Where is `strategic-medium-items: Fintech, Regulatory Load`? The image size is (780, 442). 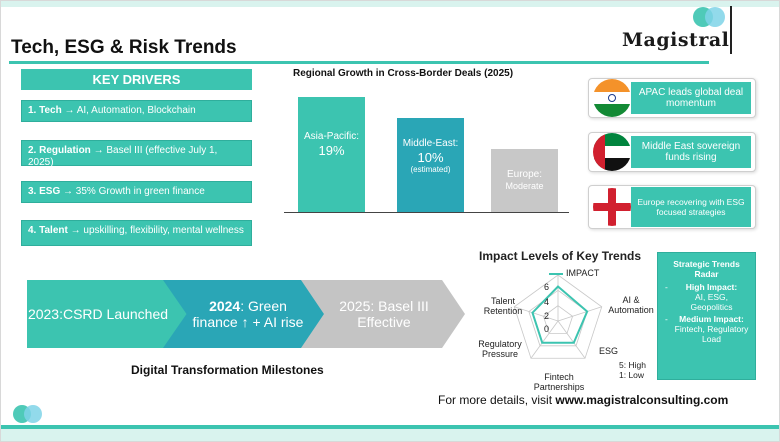
strategic-medium-items: Fintech, Regulatory Load is located at coordinates (711, 334).